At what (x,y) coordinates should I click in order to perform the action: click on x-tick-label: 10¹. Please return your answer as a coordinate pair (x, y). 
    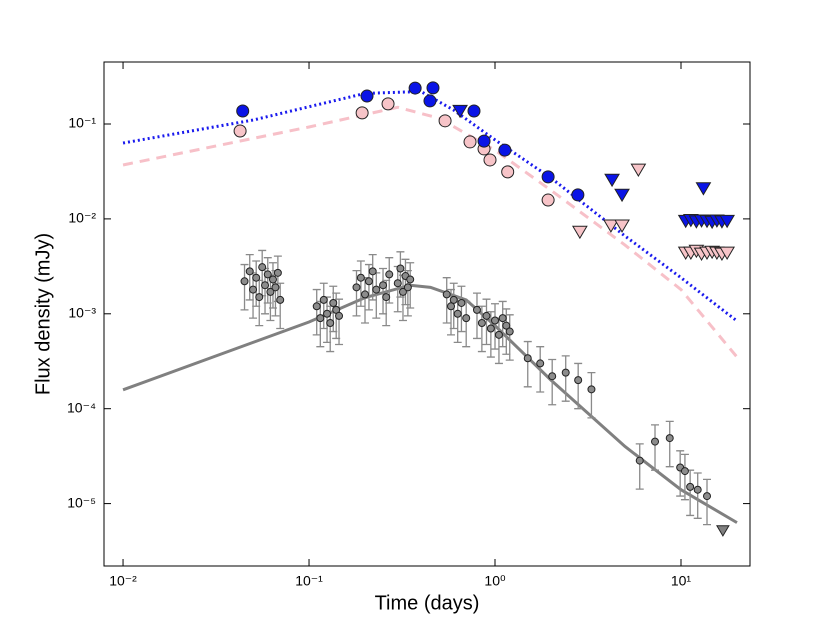
    Looking at the image, I should click on (681, 581).